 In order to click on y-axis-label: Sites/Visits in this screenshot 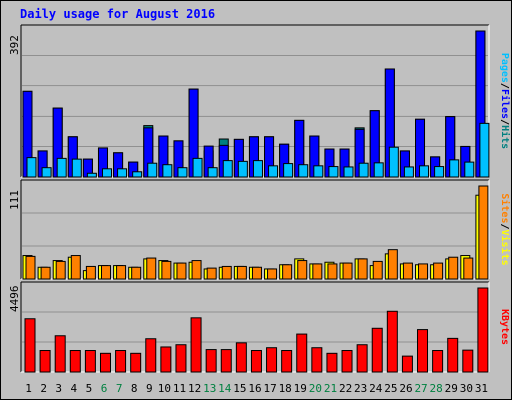, I will do `click(505, 229)`.